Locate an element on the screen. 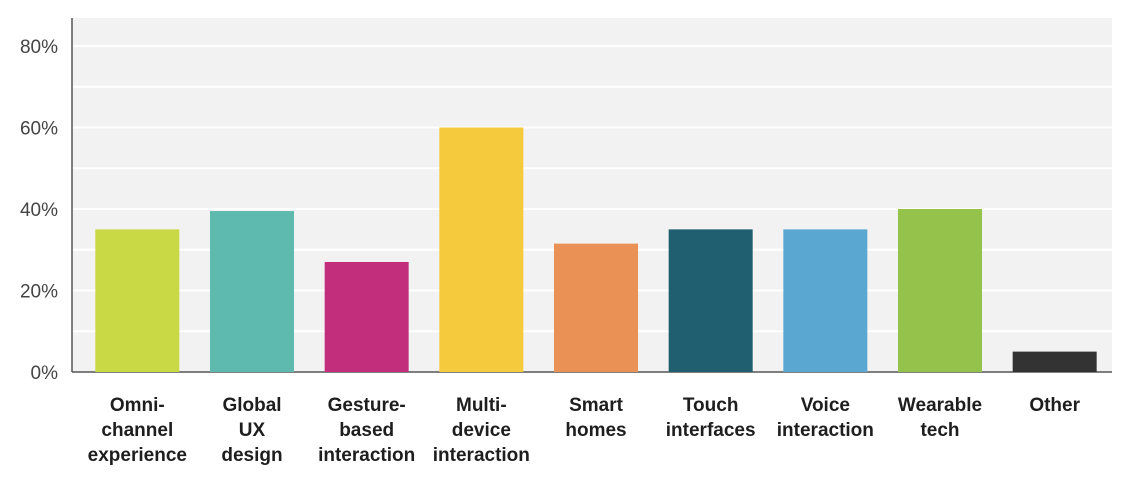 This screenshot has width=1132, height=493. x-category-label: design is located at coordinates (251, 455).